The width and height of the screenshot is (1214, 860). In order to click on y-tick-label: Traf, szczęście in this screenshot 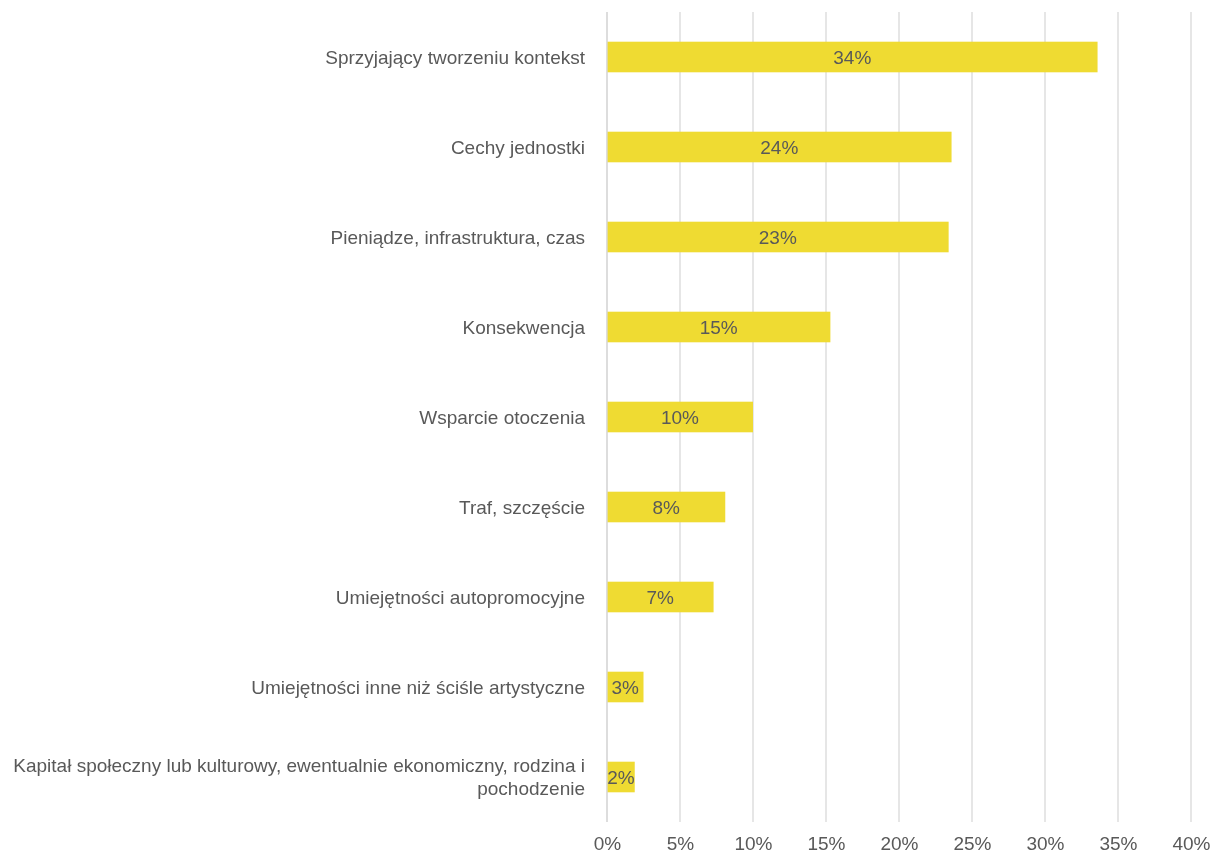, I will do `click(522, 507)`.